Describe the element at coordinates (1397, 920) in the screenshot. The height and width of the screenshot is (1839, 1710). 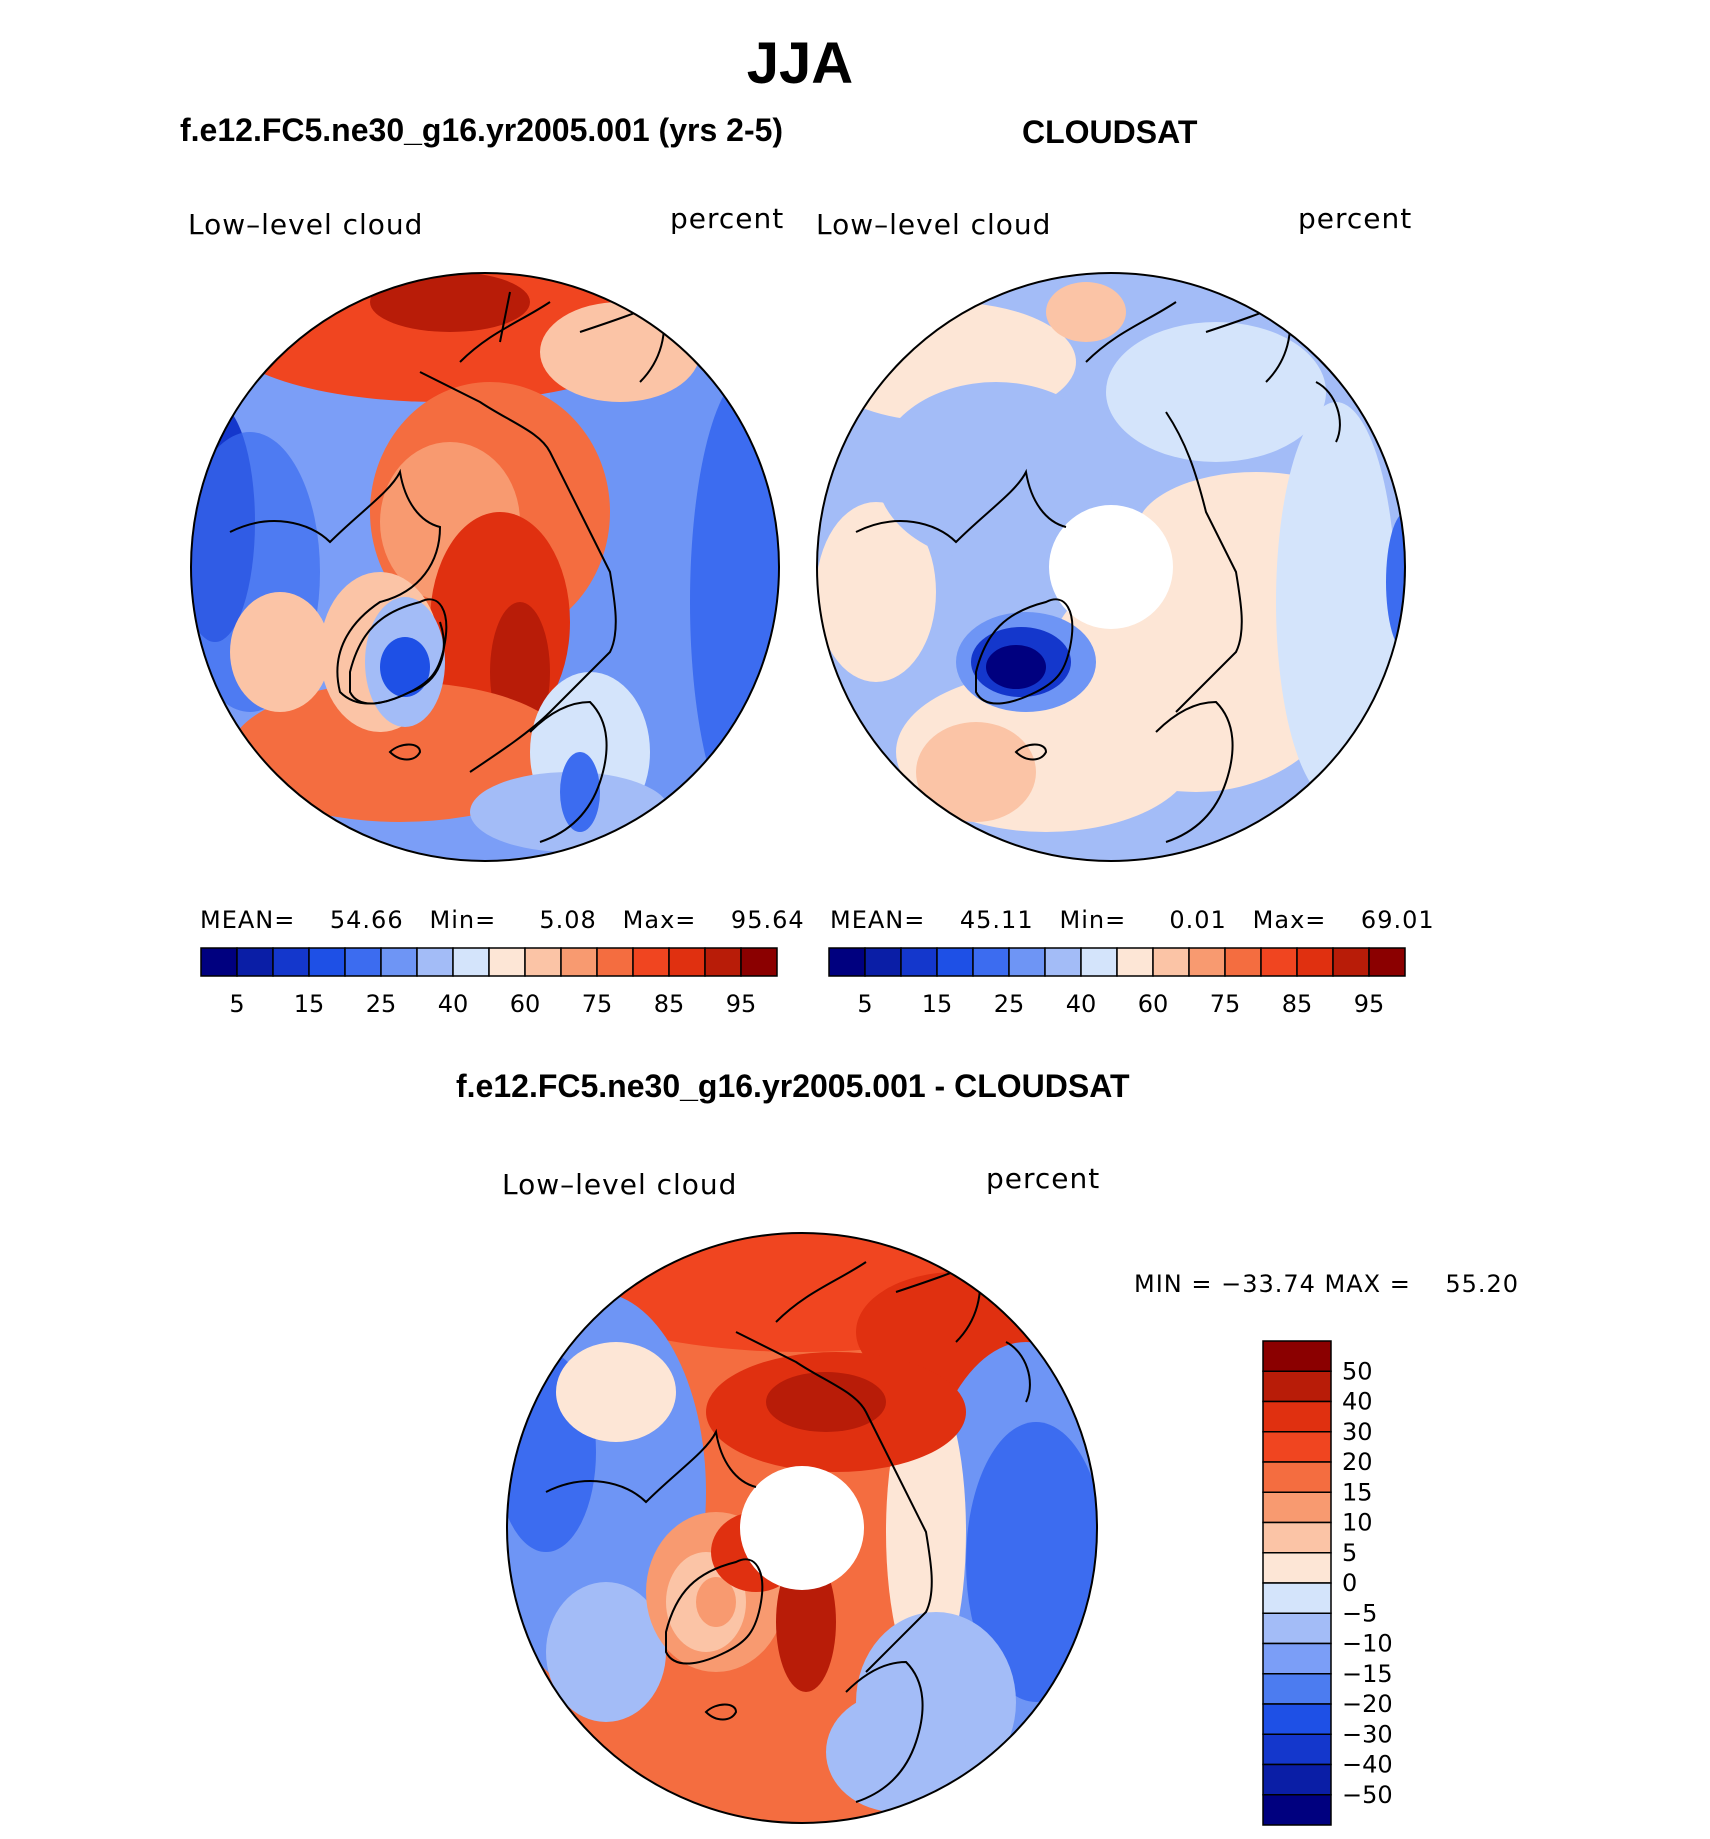
I see `max-value: 69.01` at that location.